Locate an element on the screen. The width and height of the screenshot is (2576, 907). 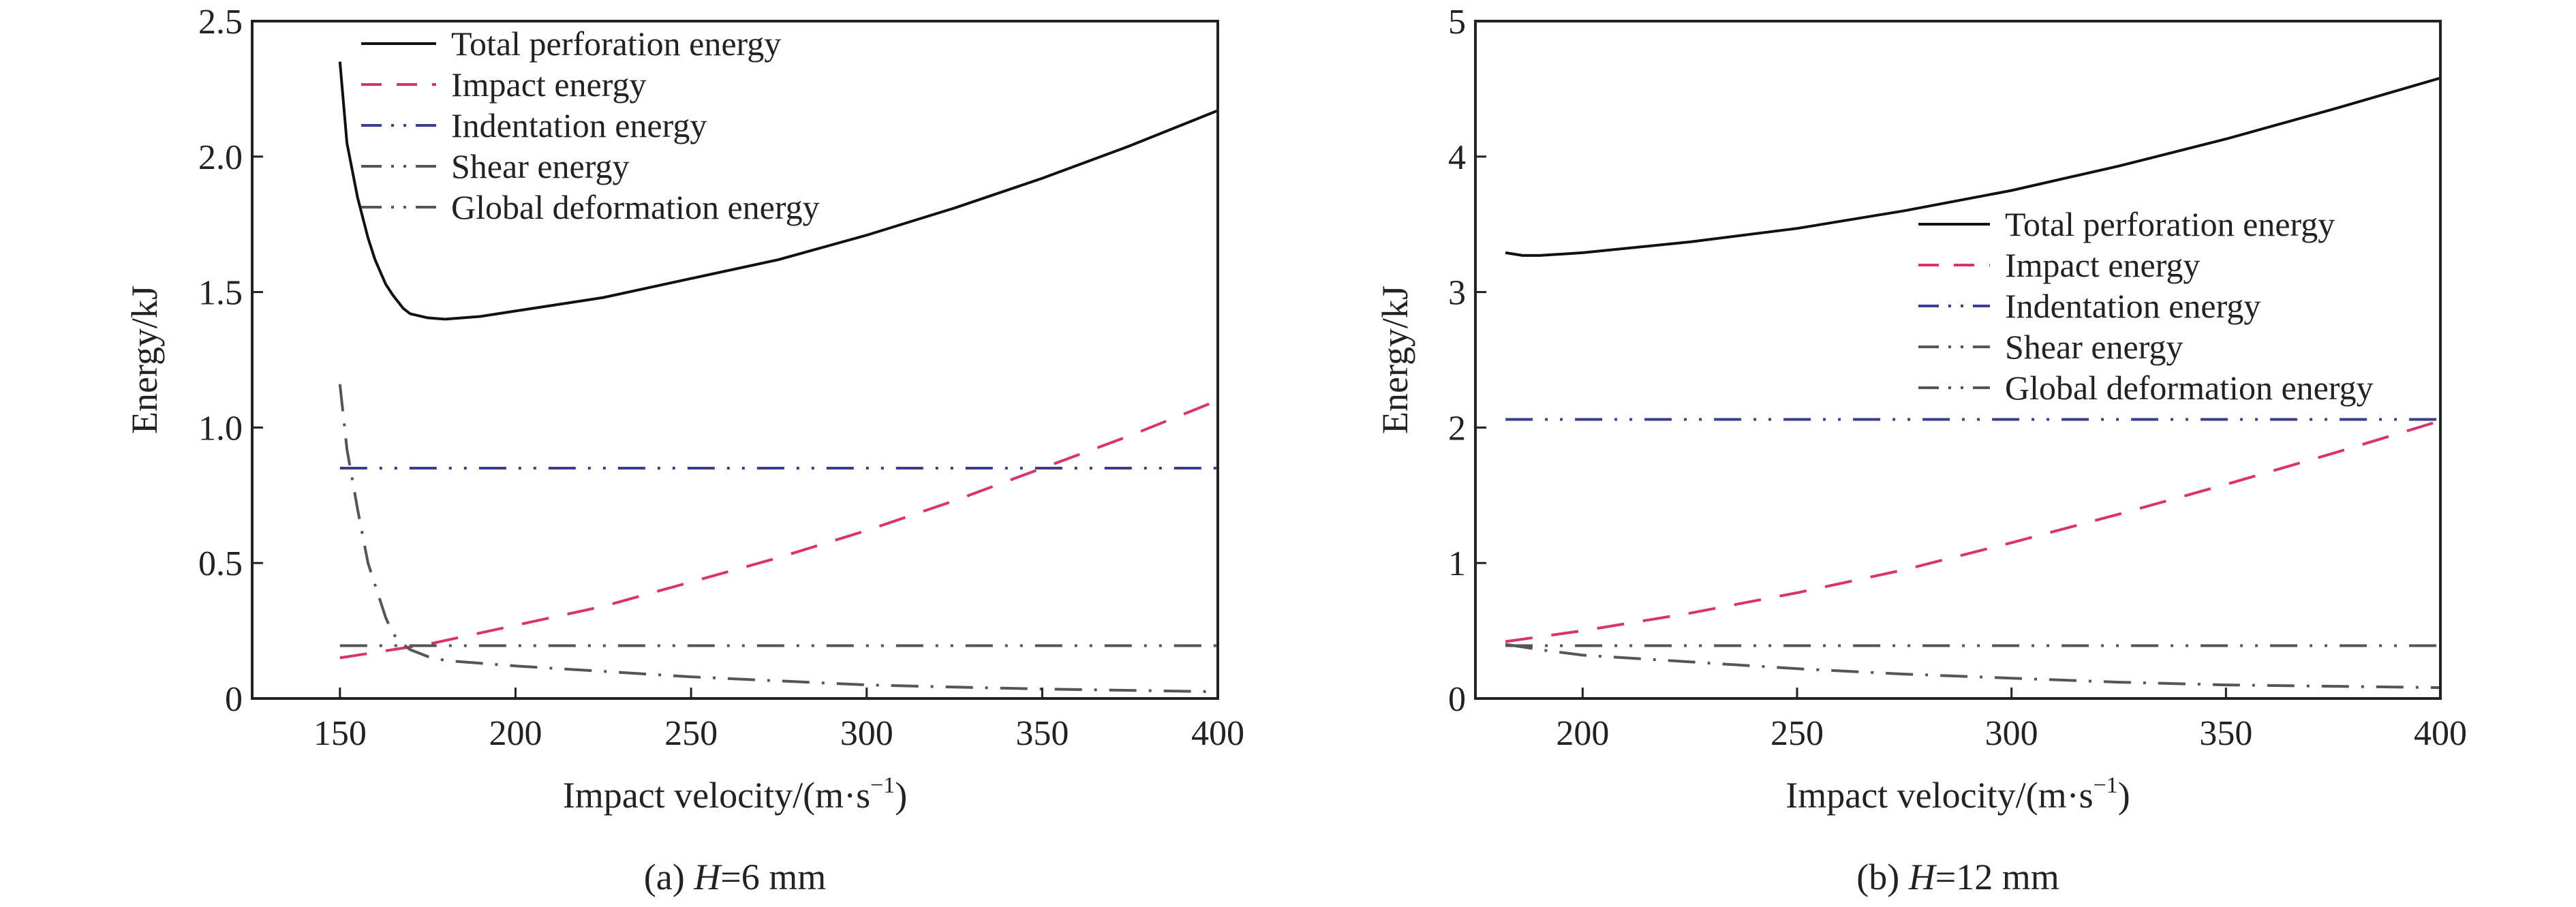
x-tick-label: 150 is located at coordinates (340, 733).